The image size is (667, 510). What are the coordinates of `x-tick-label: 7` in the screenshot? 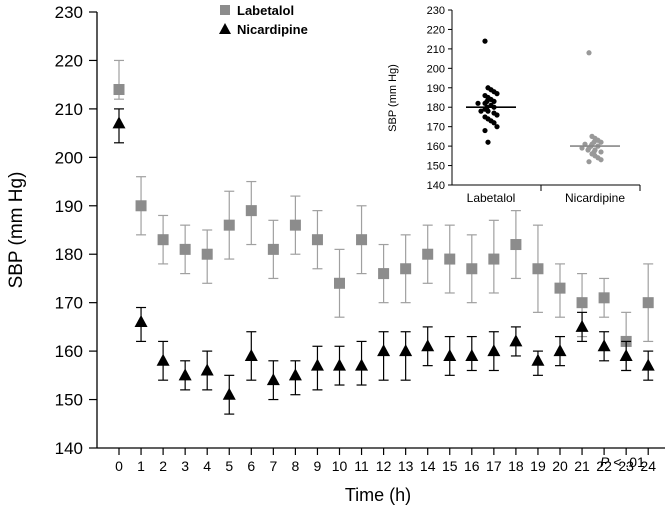 It's located at (273, 466).